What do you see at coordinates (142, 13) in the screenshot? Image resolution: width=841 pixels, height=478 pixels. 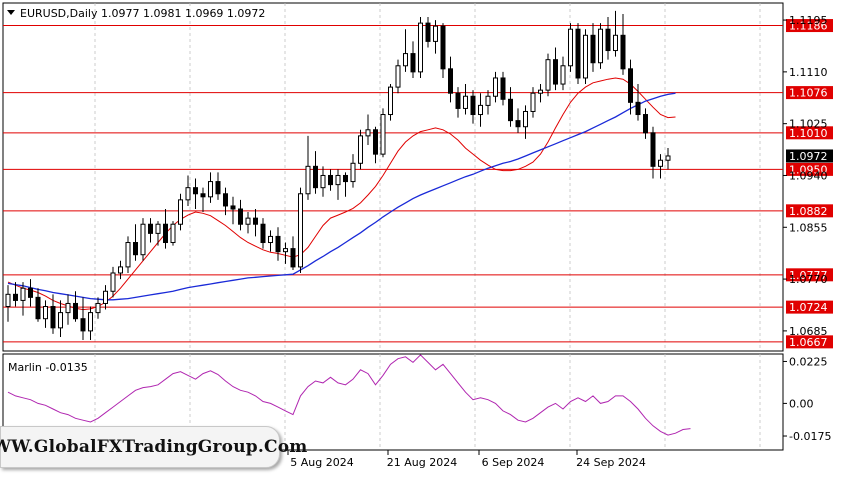 I see `symbol-info: EURUSD,Daily 1.0977 1.0981 1.0969 1.0972` at bounding box center [142, 13].